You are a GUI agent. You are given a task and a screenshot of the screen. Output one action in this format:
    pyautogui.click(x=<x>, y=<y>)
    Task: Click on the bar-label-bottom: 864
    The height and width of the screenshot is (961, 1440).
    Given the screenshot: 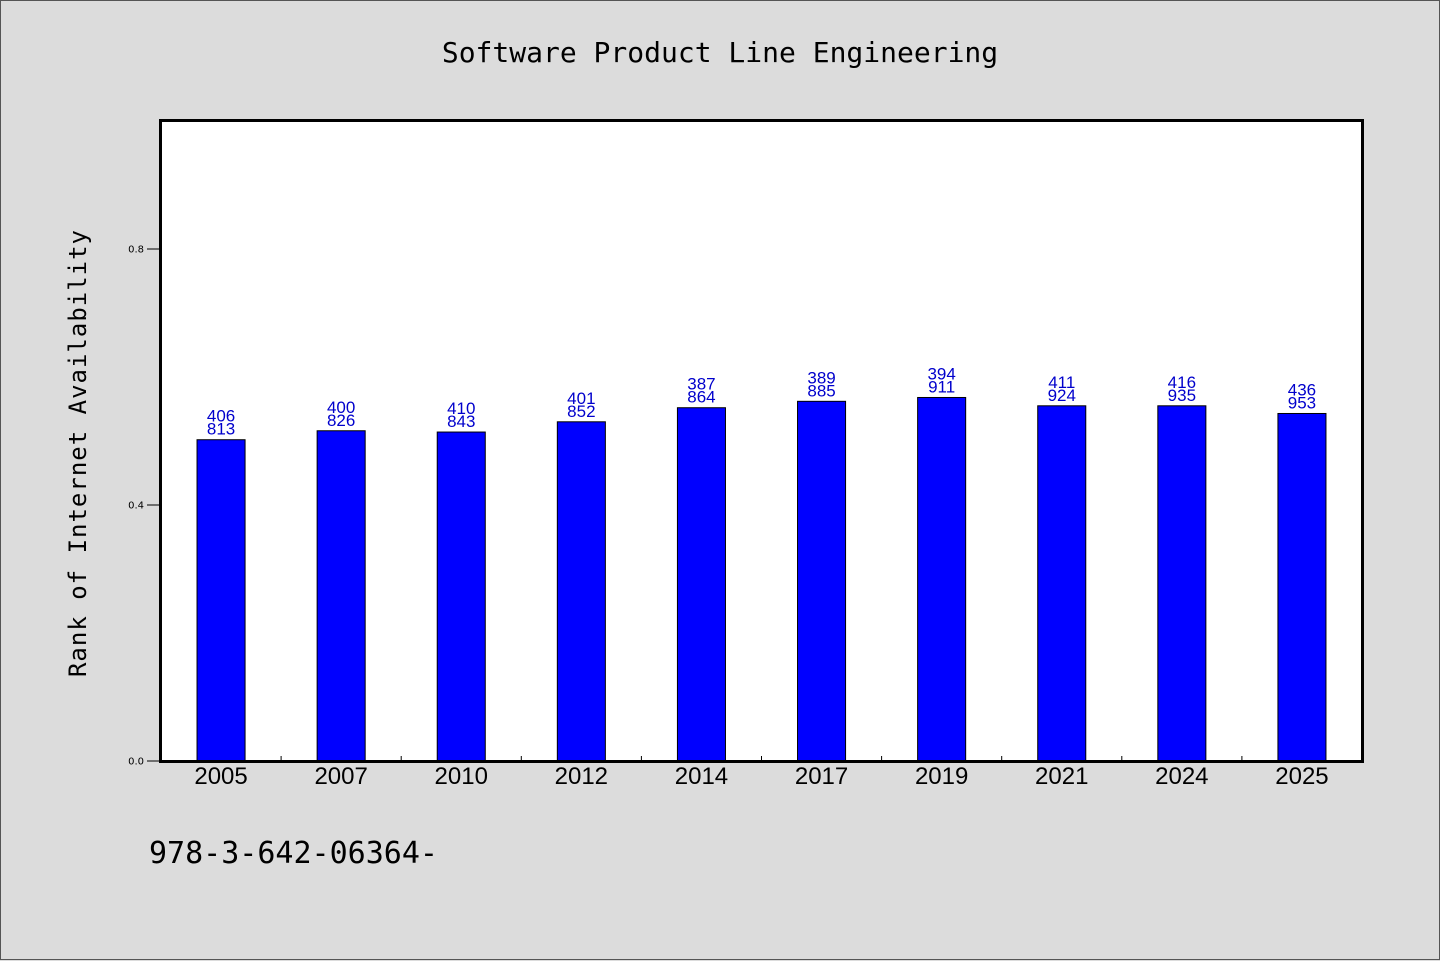 What is the action you would take?
    pyautogui.click(x=701, y=397)
    